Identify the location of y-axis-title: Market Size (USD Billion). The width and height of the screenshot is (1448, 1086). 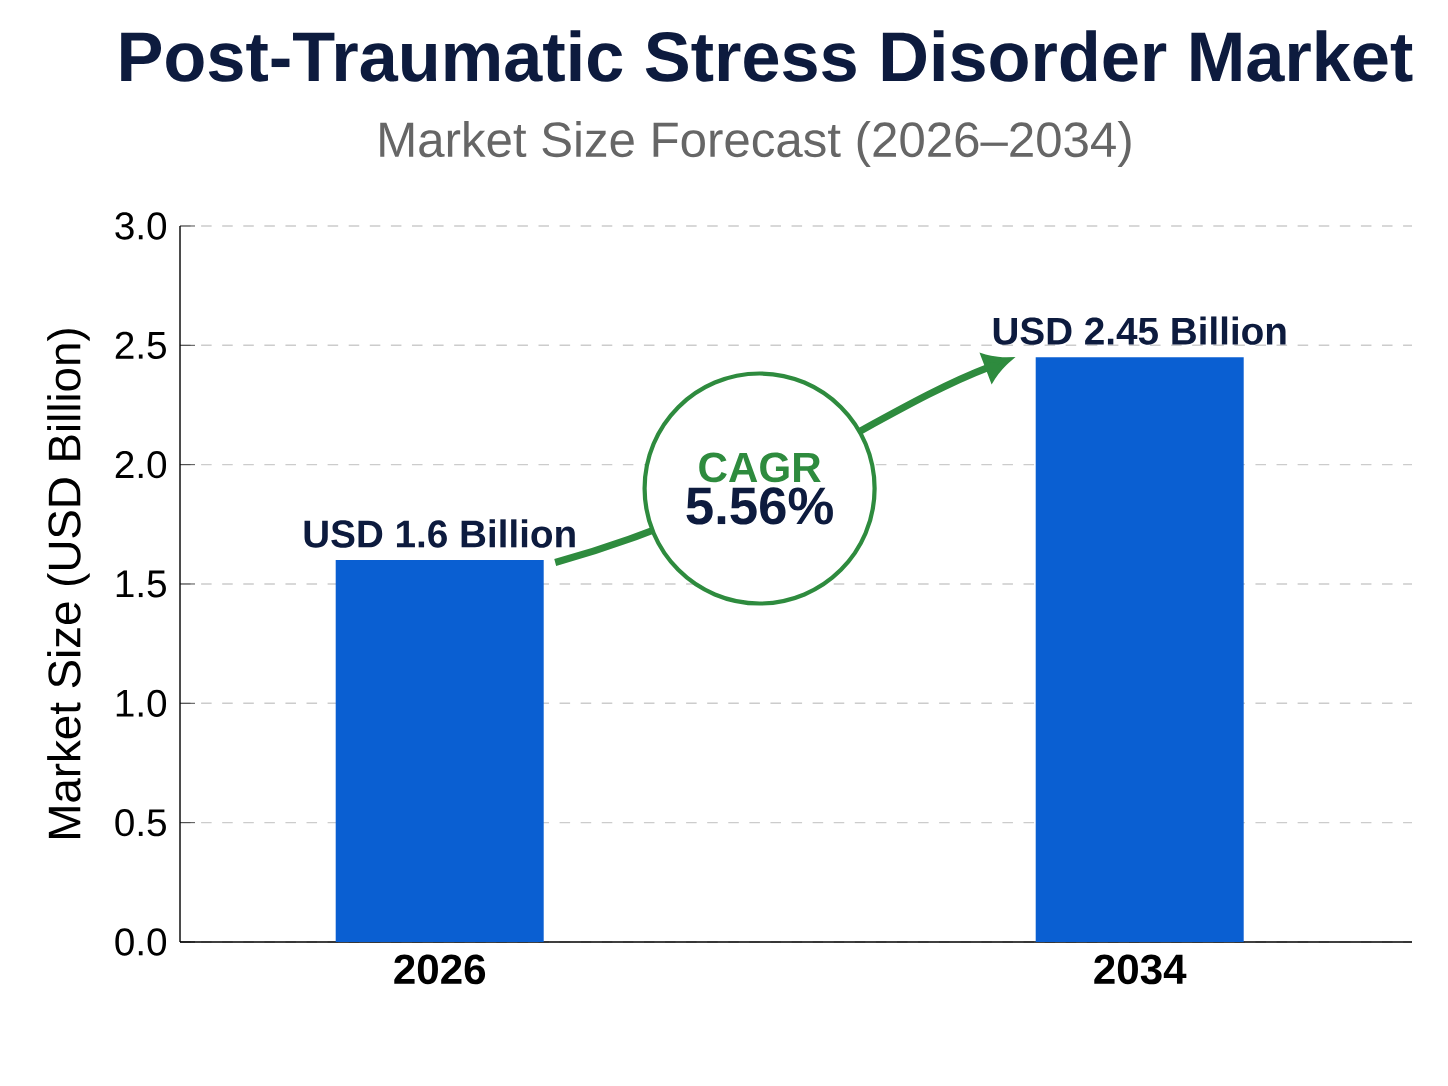
(68, 583).